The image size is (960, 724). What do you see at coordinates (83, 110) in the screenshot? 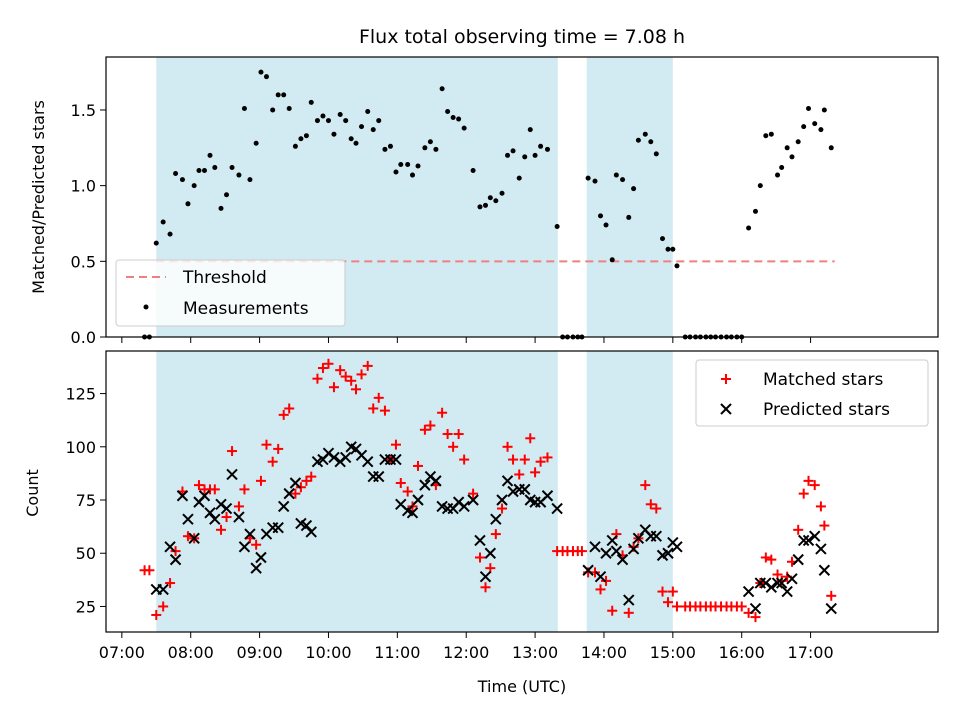
I see `y-tick-label: 1.5` at bounding box center [83, 110].